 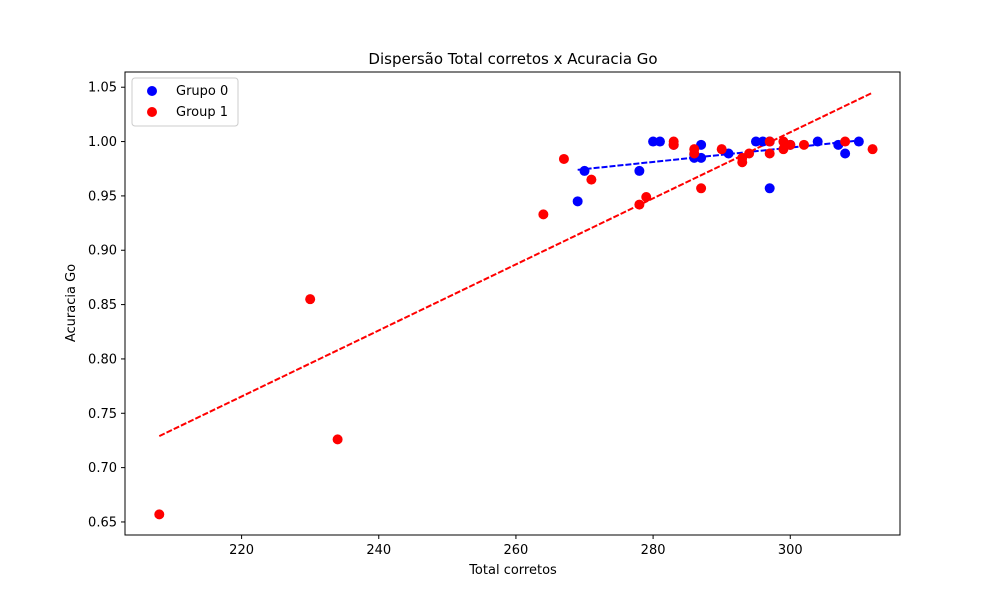 I want to click on y-axis-label: Acuracia Go, so click(x=71, y=303).